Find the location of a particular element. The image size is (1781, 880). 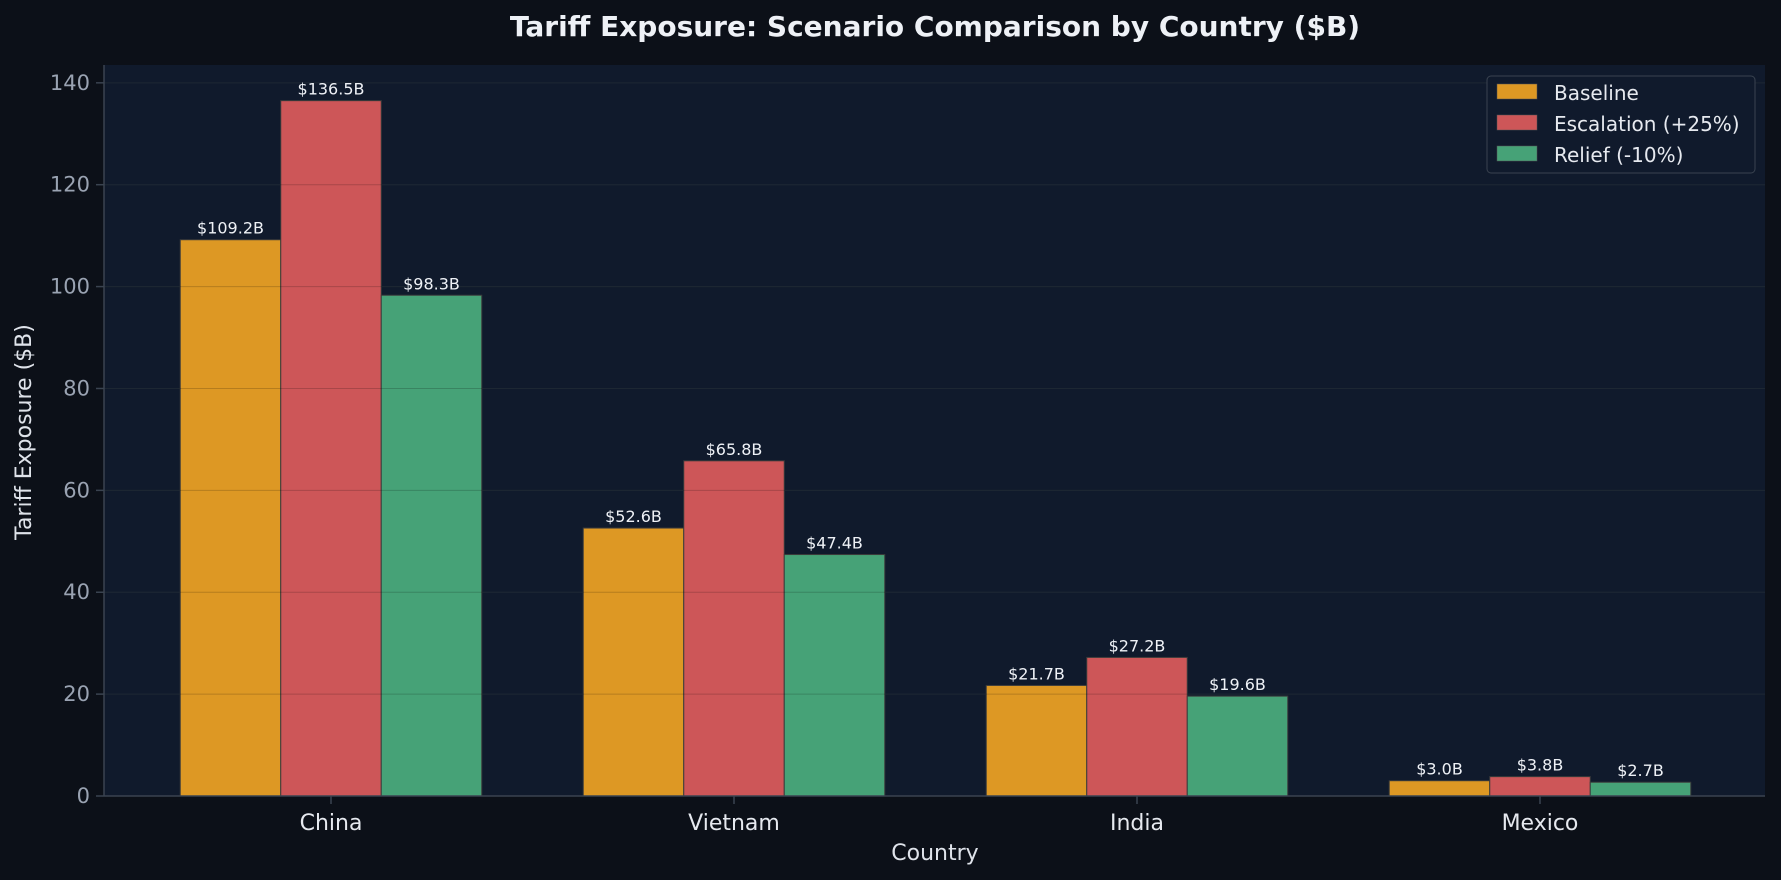

bar-india-baseline is located at coordinates (1036, 740).